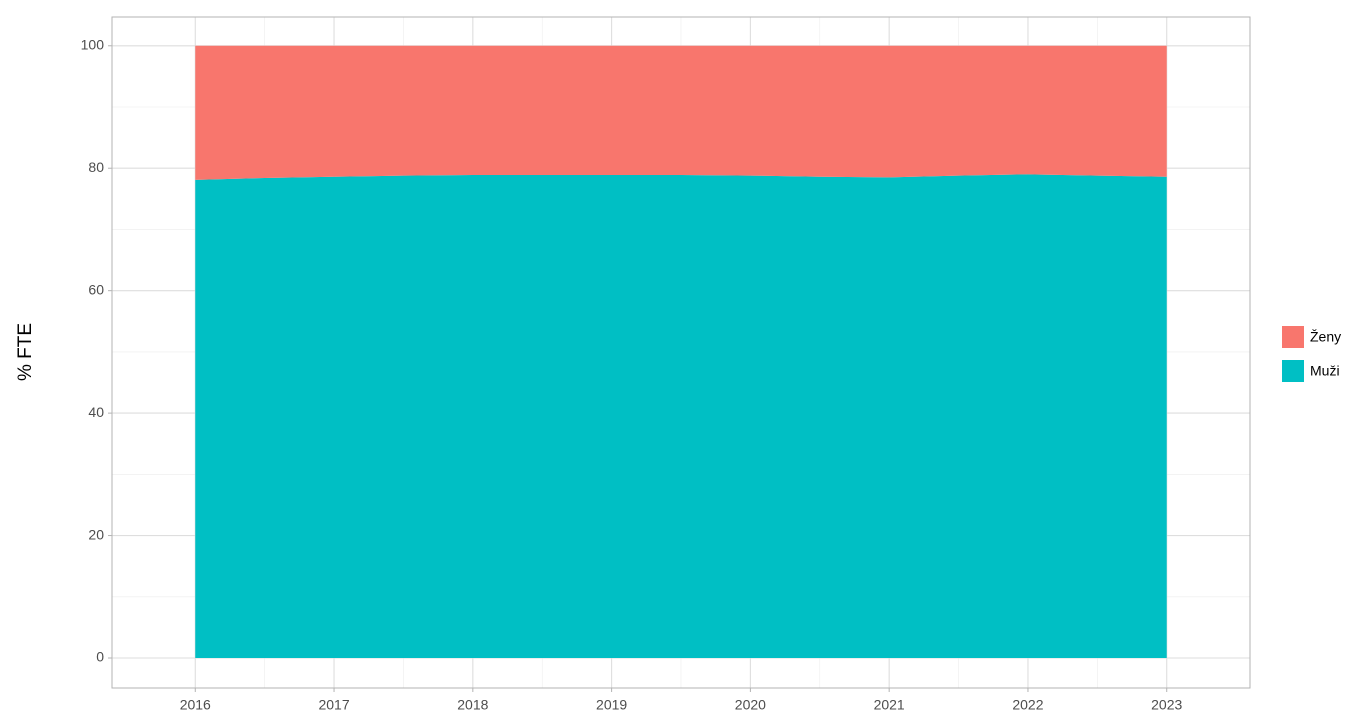  I want to click on y-tick-label: 20, so click(96, 534).